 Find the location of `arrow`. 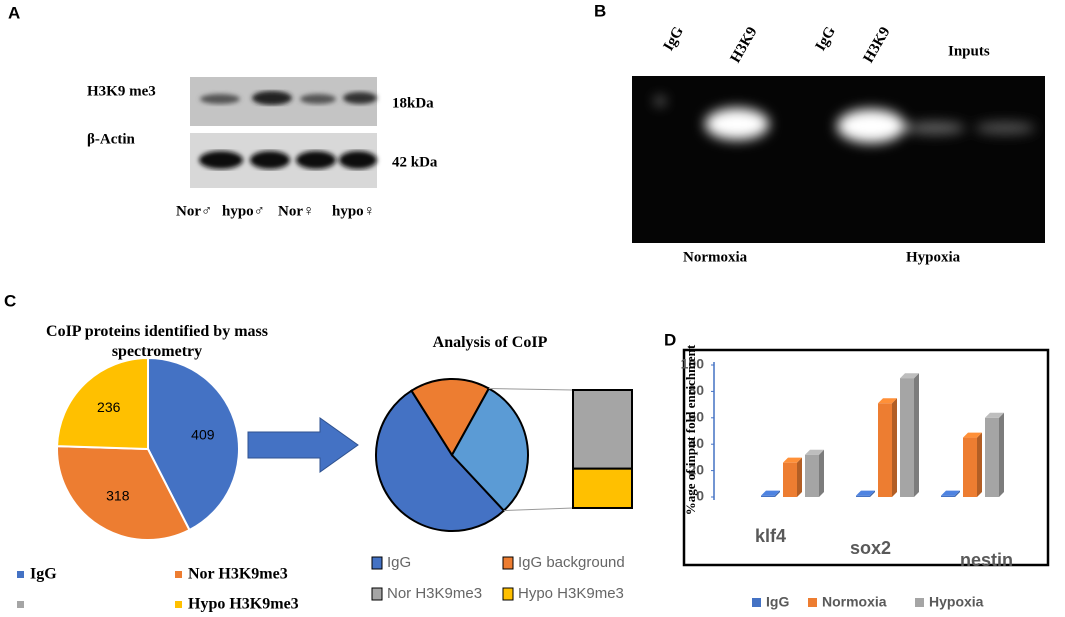

arrow is located at coordinates (303, 445).